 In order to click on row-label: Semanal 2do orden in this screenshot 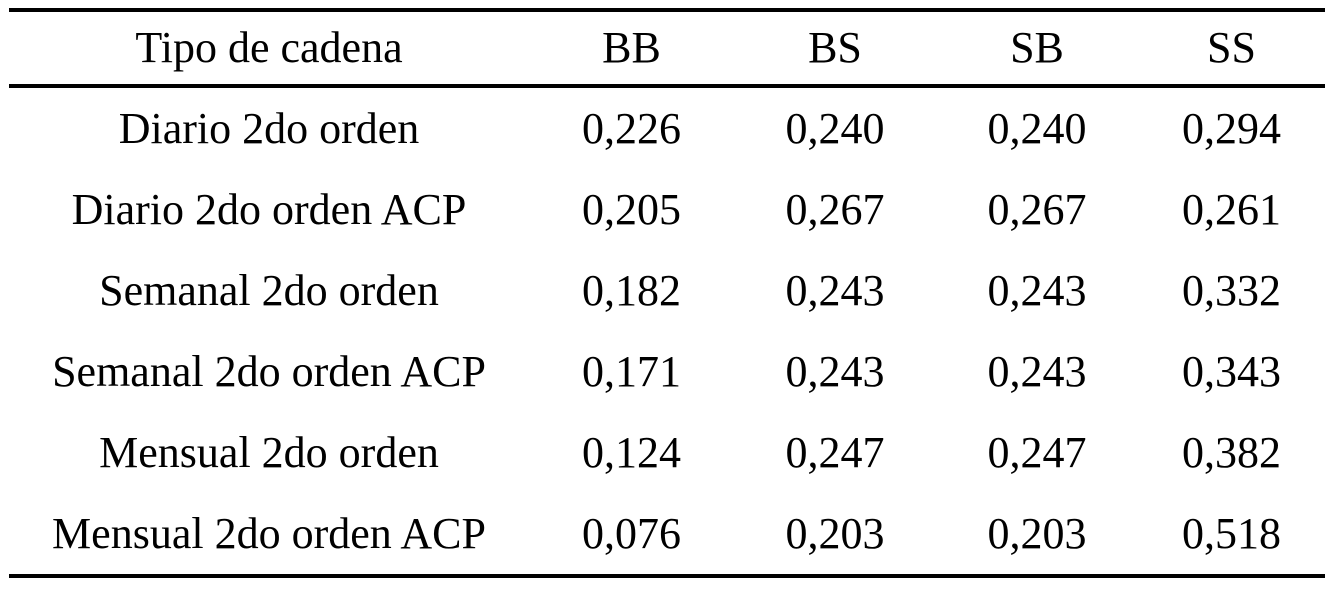, I will do `click(269, 290)`.